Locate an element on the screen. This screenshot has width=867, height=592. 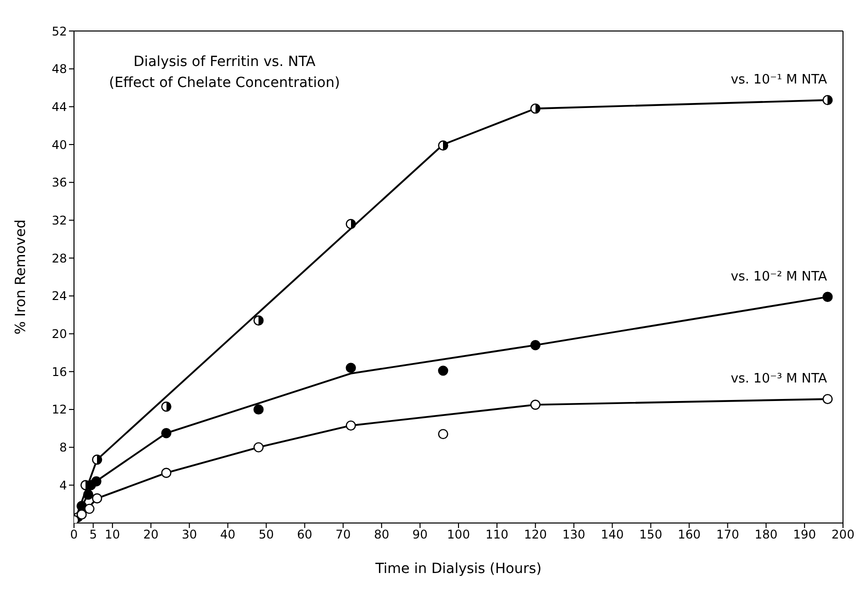
x-tick-label: 170 is located at coordinates (728, 535).